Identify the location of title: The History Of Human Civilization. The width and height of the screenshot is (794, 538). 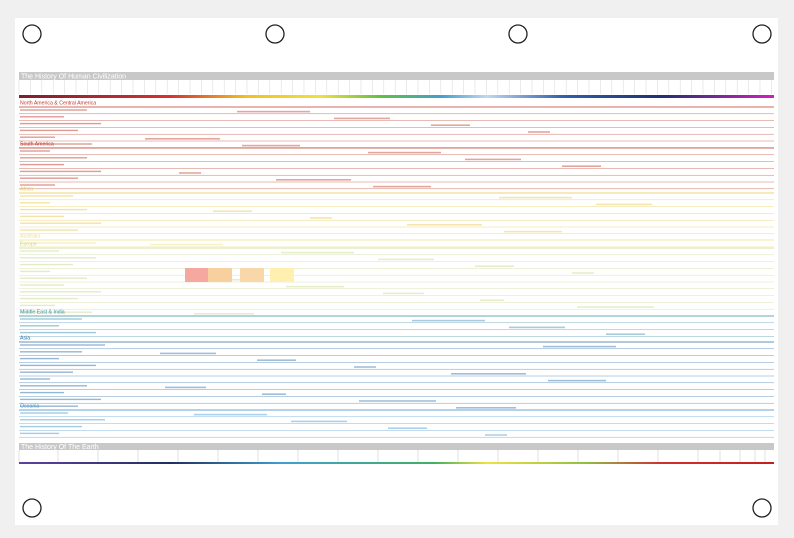
(73, 76).